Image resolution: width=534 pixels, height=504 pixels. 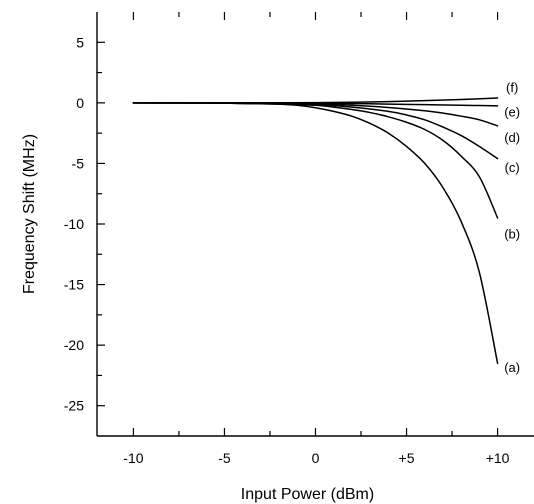 What do you see at coordinates (307, 494) in the screenshot?
I see `x-axis-label: Input Power (dBm)` at bounding box center [307, 494].